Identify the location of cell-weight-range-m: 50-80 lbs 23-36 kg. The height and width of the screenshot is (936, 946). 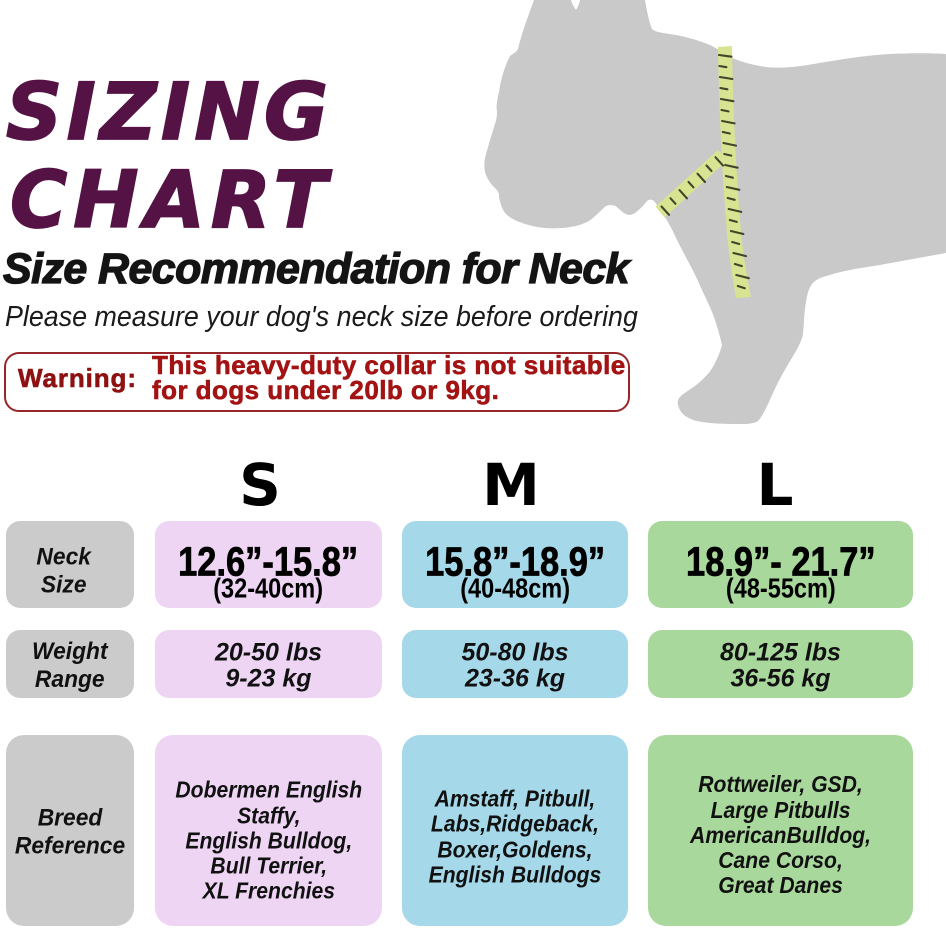
(515, 664).